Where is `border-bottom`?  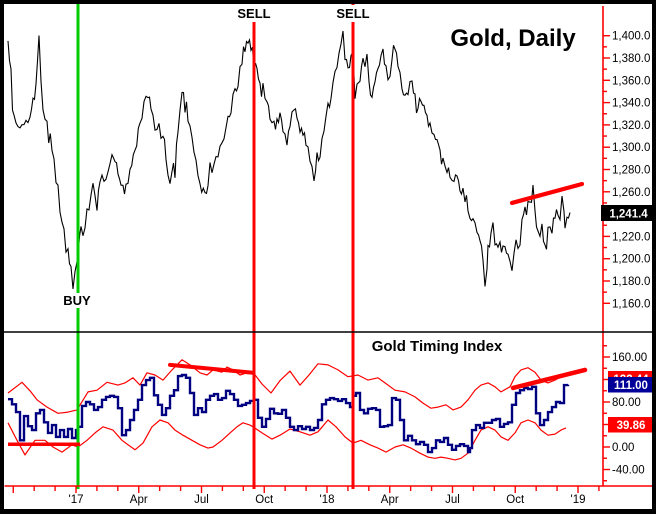 border-bottom is located at coordinates (328, 511).